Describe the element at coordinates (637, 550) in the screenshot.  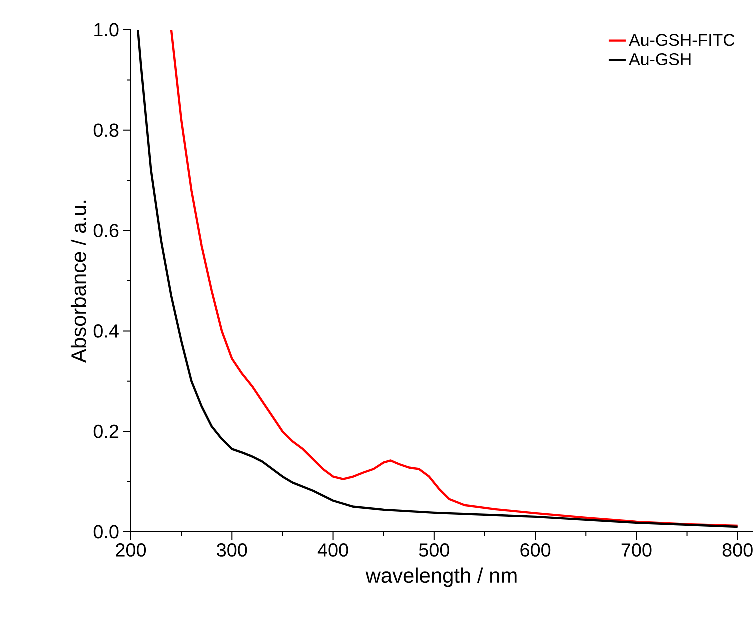
I see `x-tick-label: 700` at that location.